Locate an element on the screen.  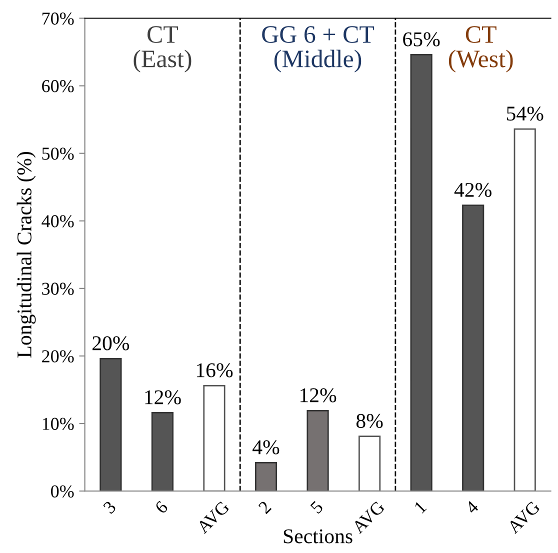
y-tick-label: 40% is located at coordinates (58, 221).